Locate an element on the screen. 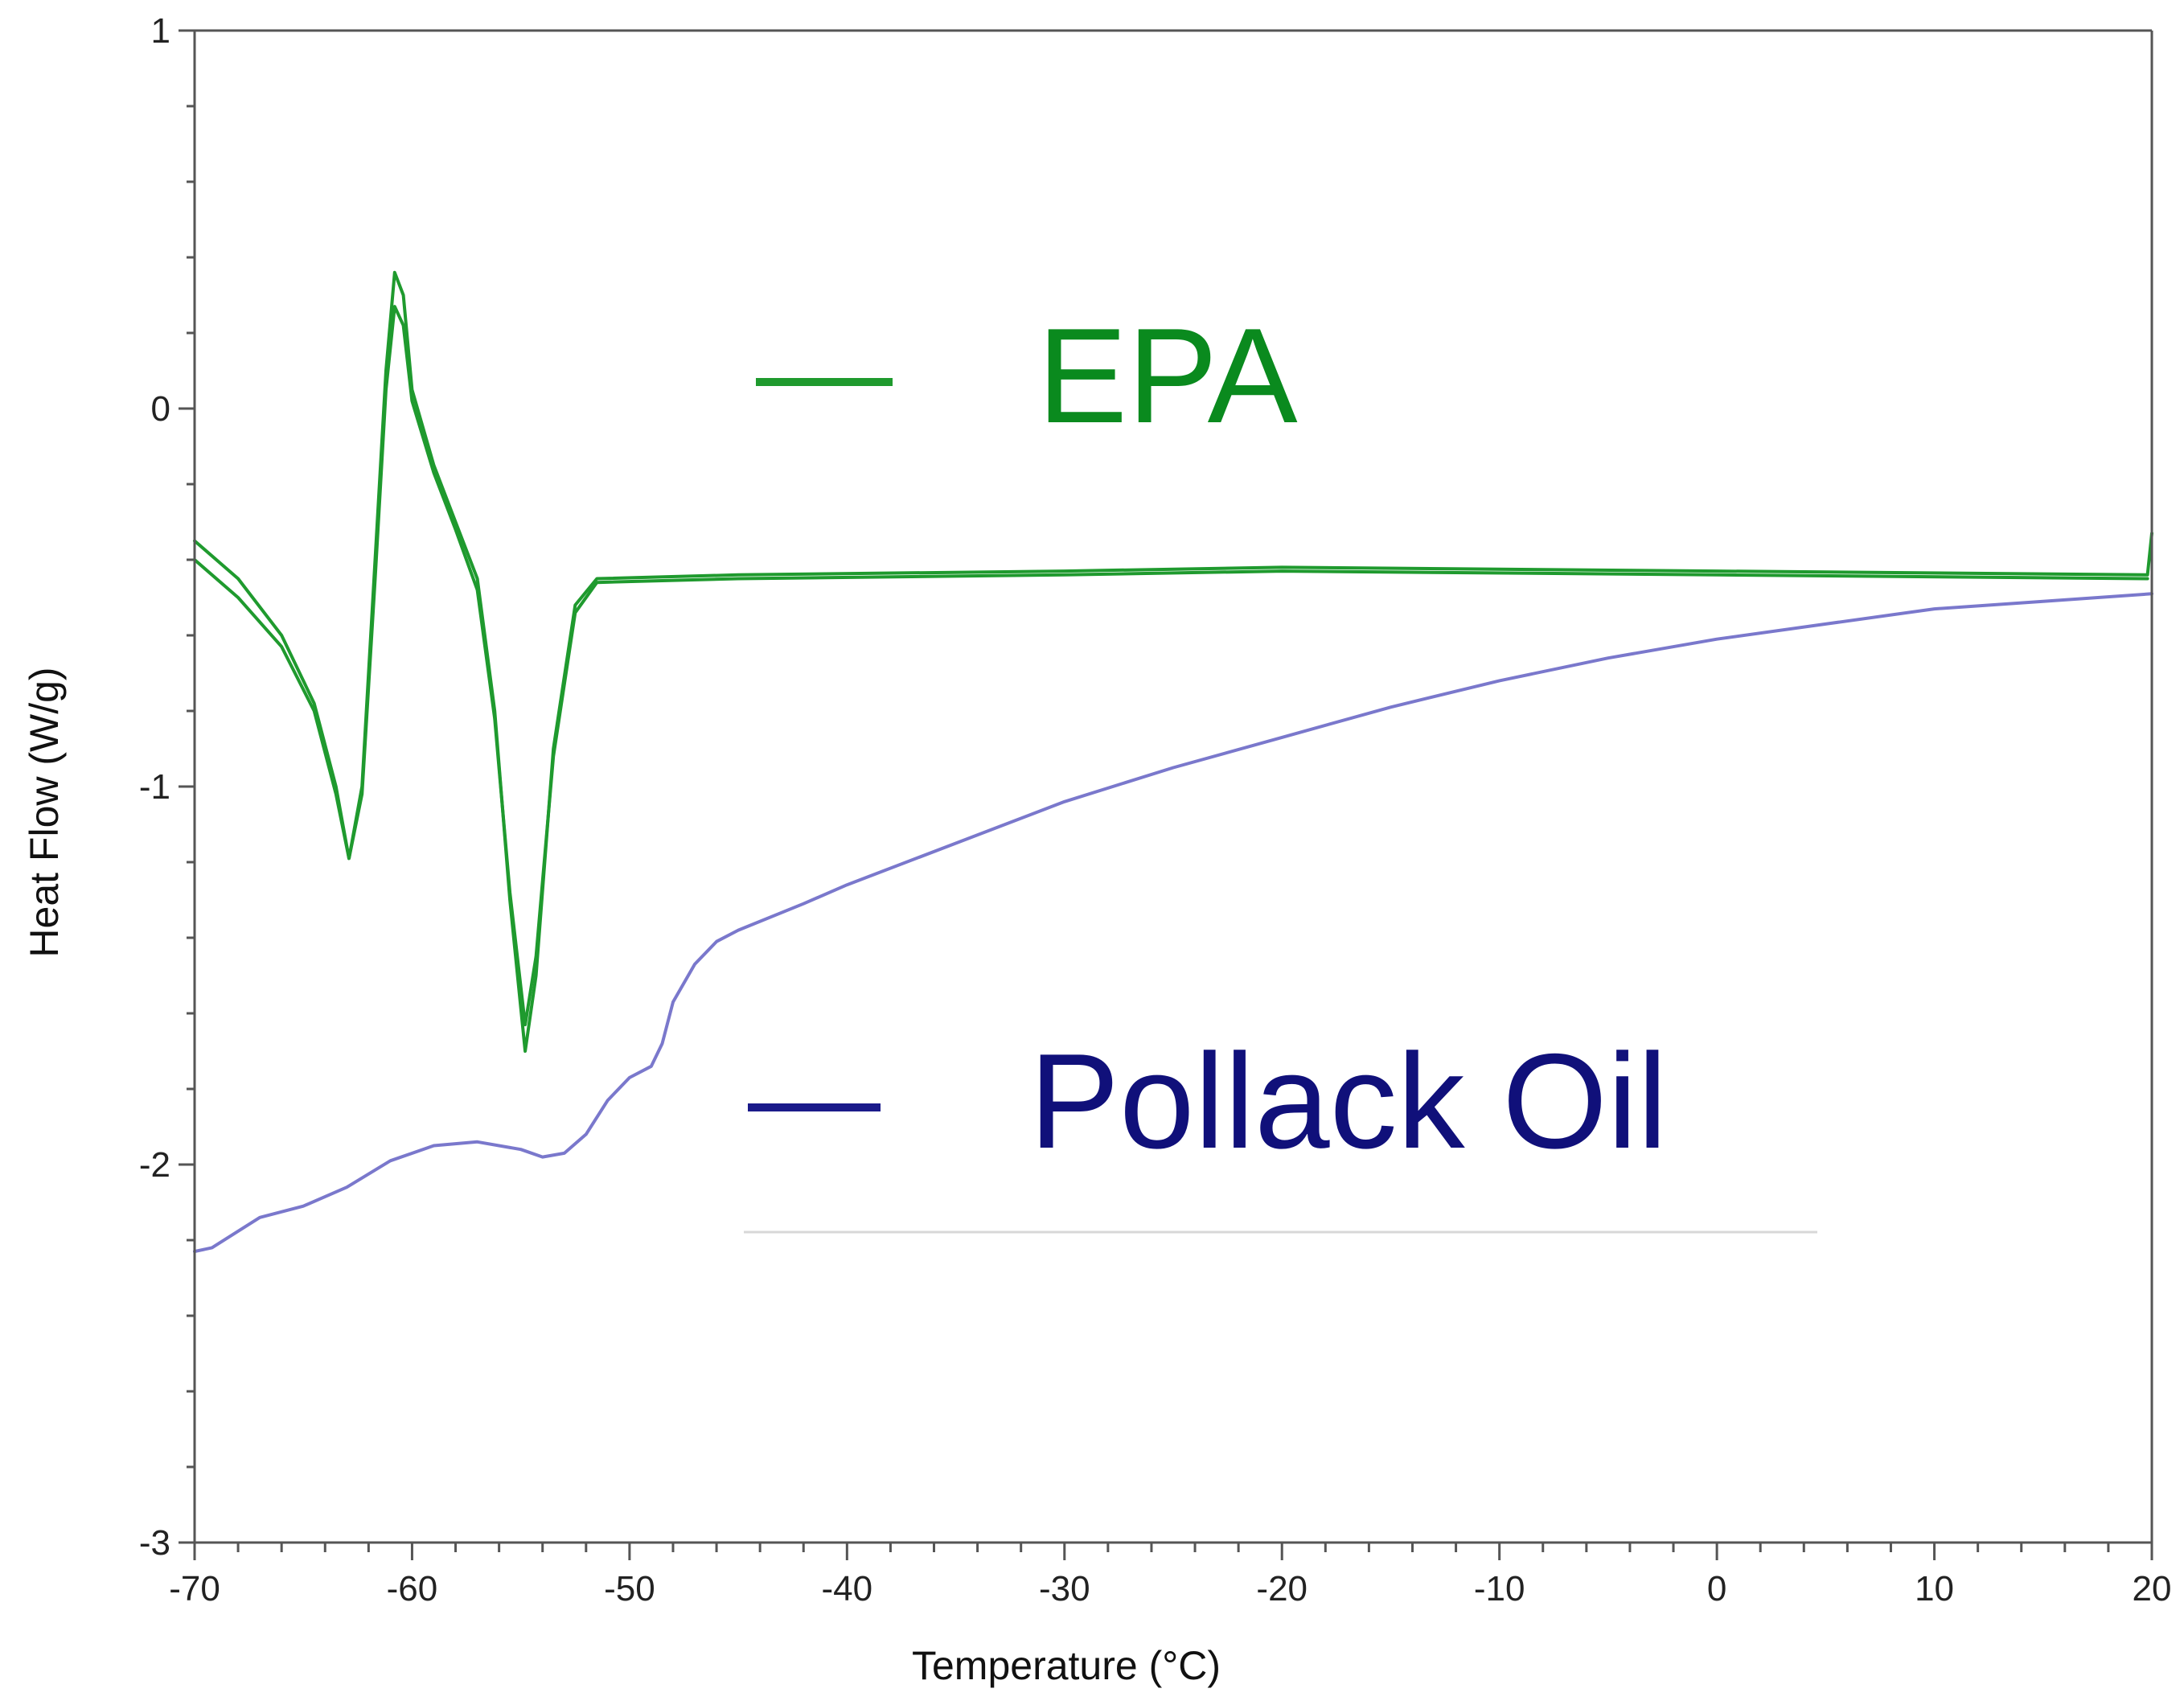  x-axis-ticks: -70 -60 -50 -40 -30 -20 -10 0 10 20 is located at coordinates (1170, 1575).